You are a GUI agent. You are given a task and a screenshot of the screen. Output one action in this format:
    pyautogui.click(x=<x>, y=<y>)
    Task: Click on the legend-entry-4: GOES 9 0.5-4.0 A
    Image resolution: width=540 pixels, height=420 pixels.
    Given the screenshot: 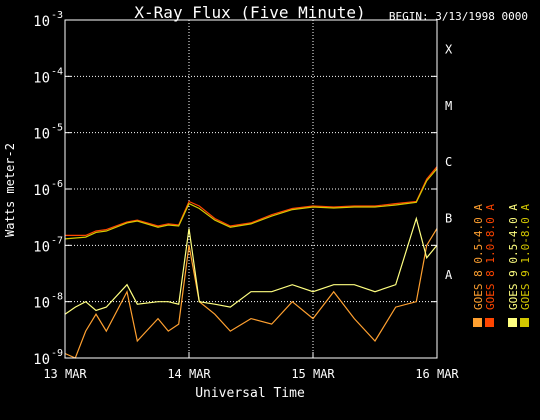 What is the action you would take?
    pyautogui.click(x=513, y=265)
    